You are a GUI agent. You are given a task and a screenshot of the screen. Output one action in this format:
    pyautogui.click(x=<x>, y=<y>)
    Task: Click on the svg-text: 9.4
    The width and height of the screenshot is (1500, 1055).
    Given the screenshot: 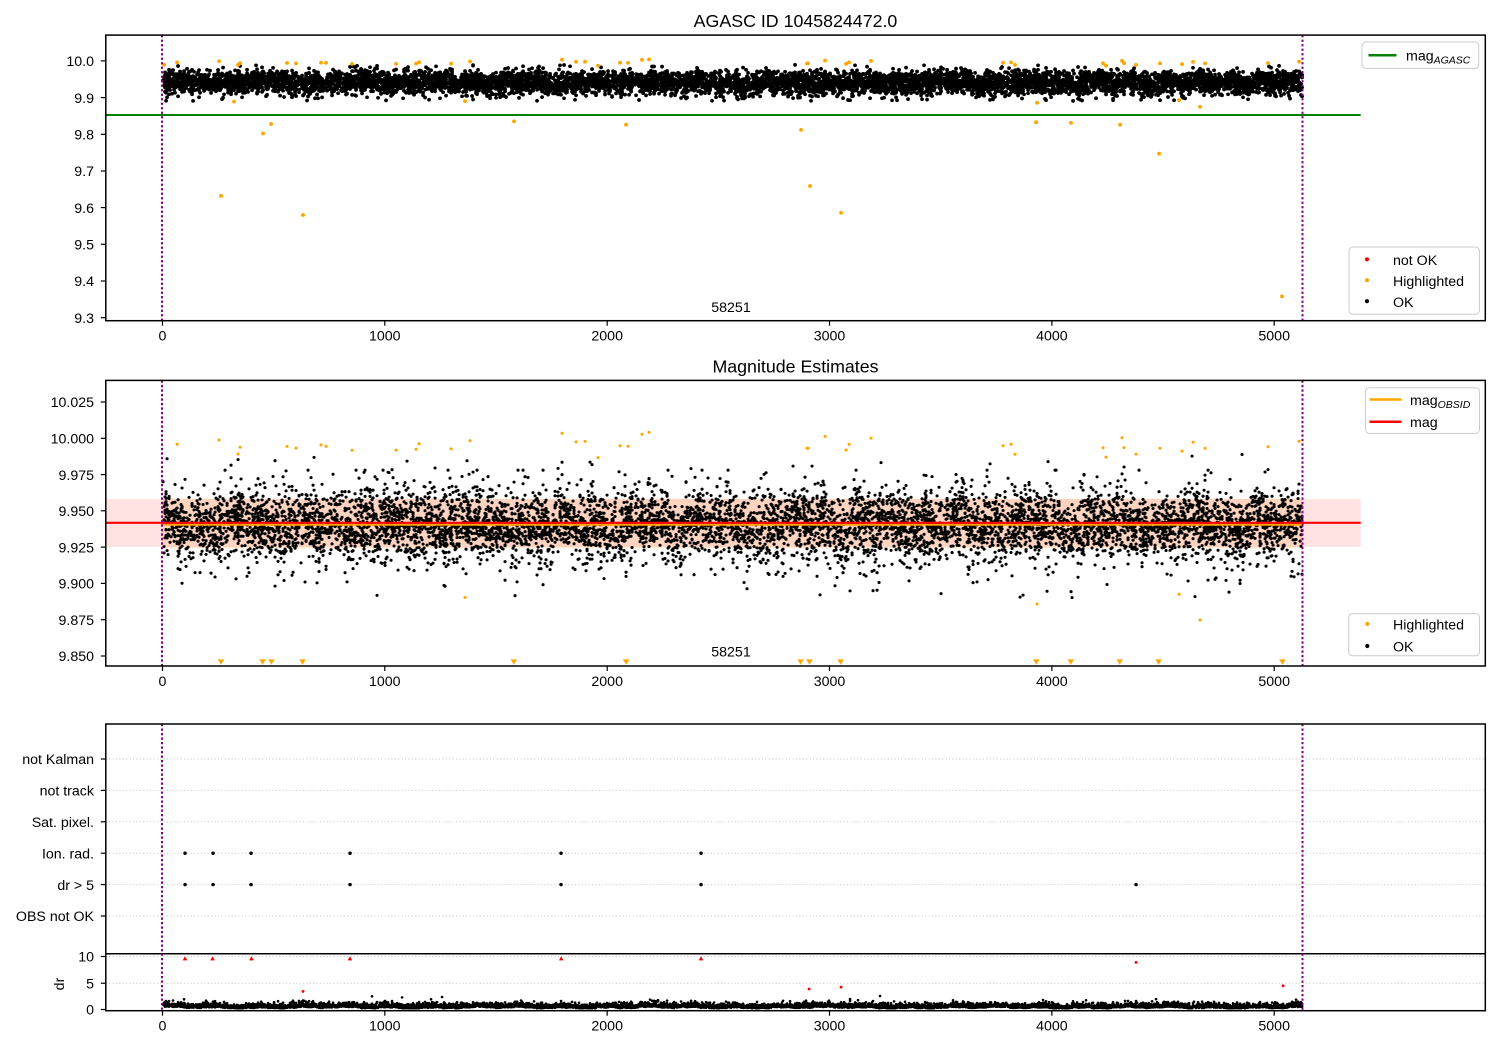 What is the action you would take?
    pyautogui.click(x=84, y=282)
    